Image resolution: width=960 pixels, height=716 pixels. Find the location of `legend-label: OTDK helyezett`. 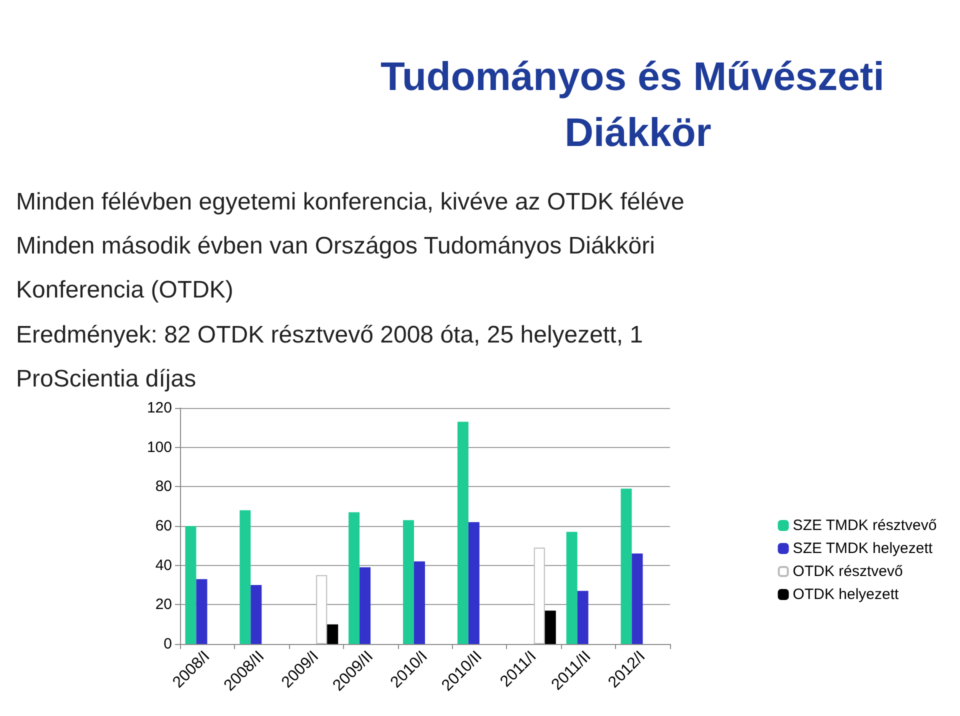

legend-label: OTDK helyezett is located at coordinates (846, 594).